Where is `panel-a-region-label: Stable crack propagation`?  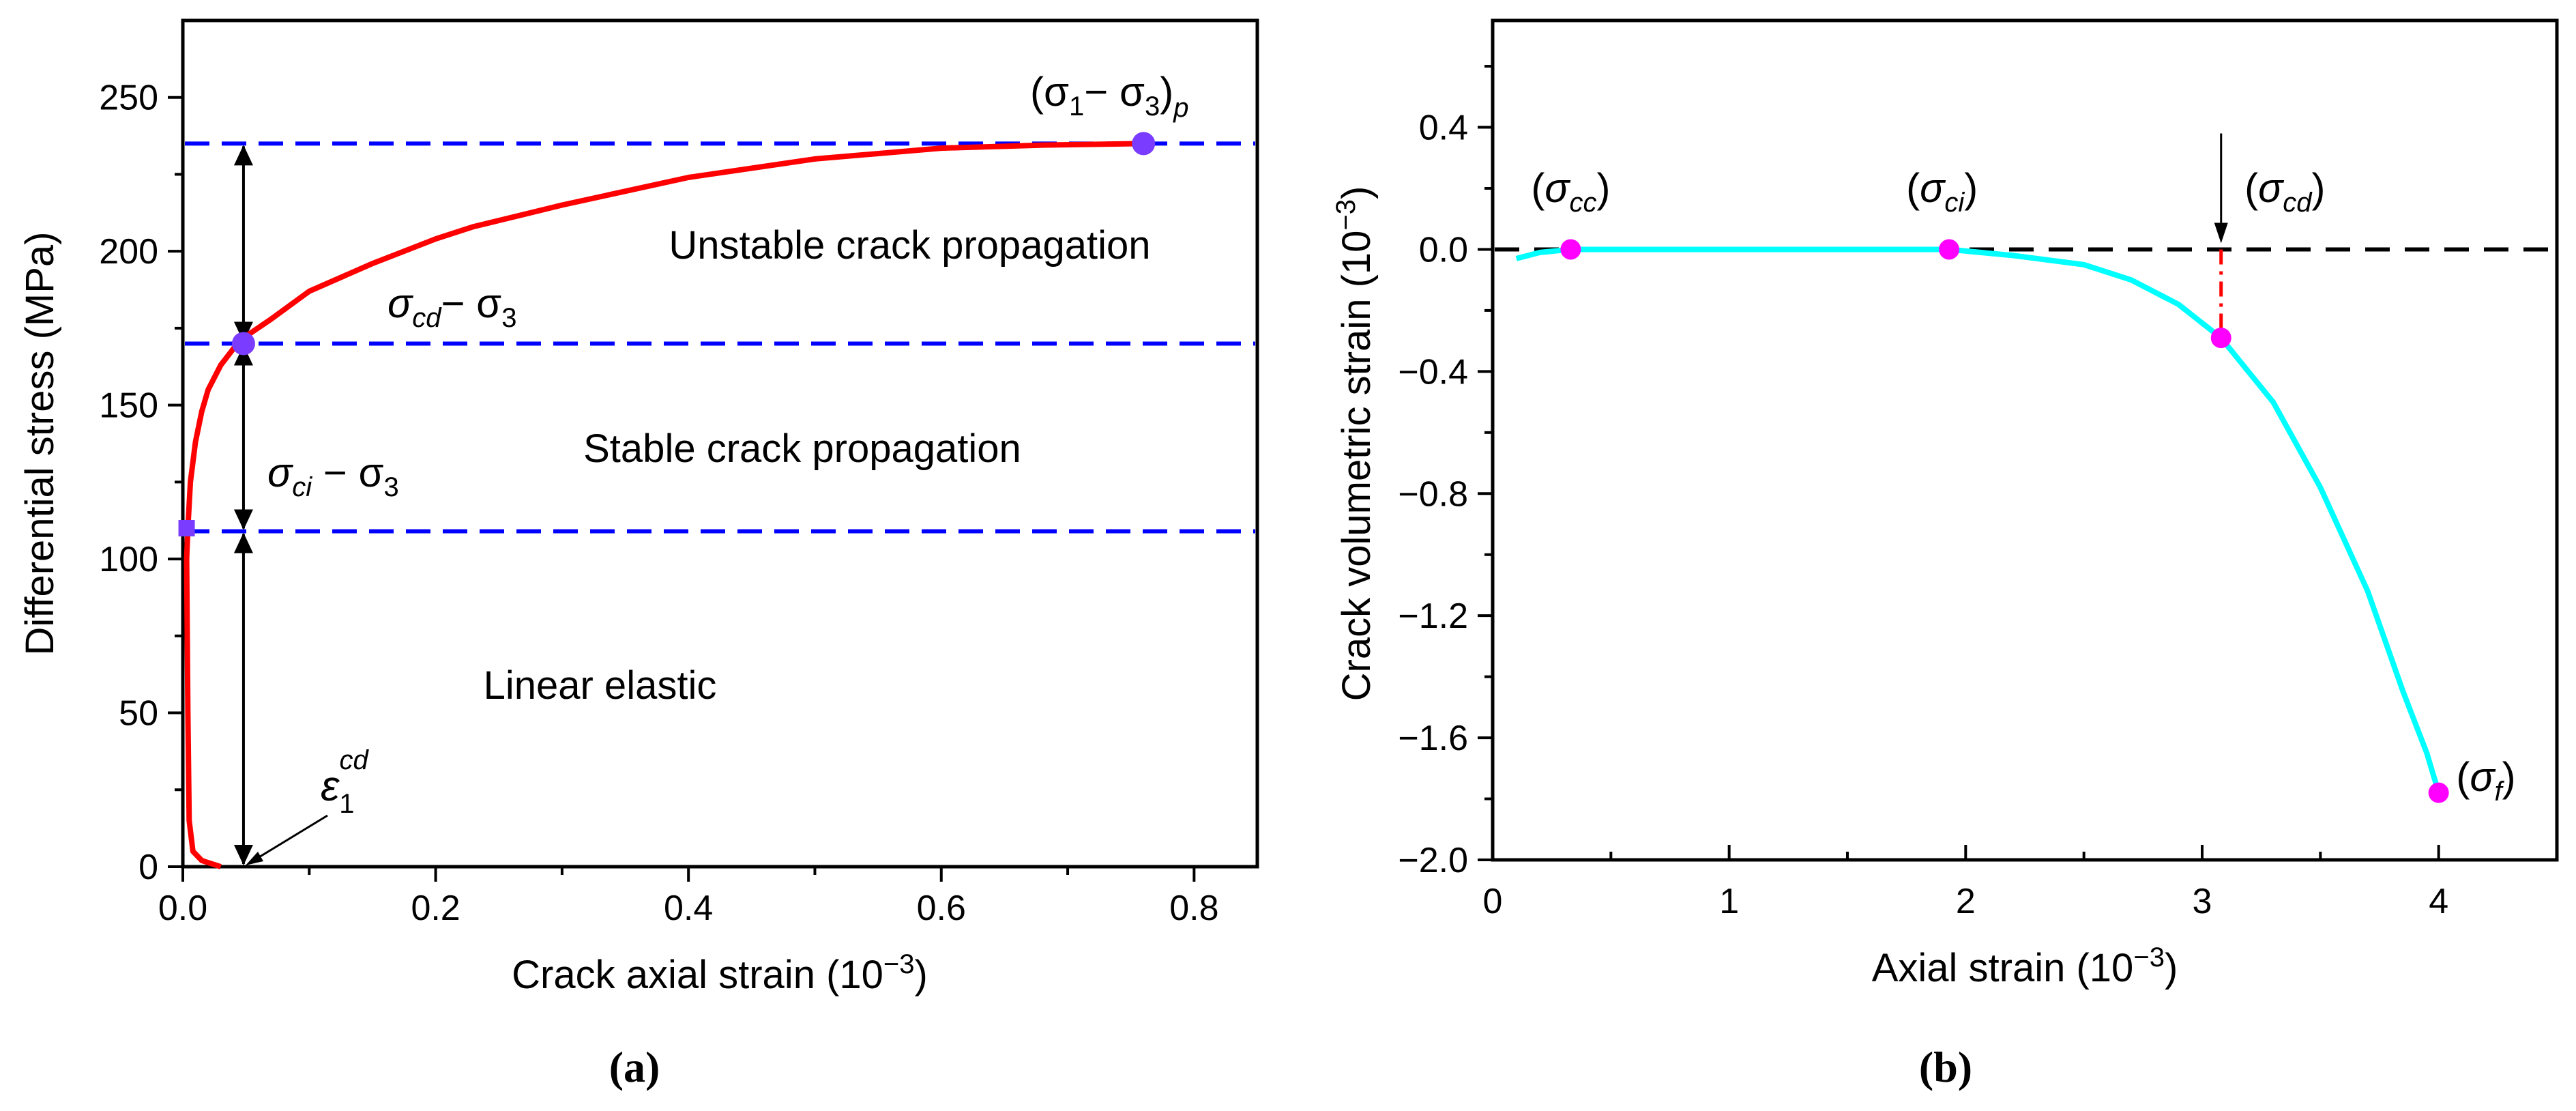
panel-a-region-label: Stable crack propagation is located at coordinates (802, 449).